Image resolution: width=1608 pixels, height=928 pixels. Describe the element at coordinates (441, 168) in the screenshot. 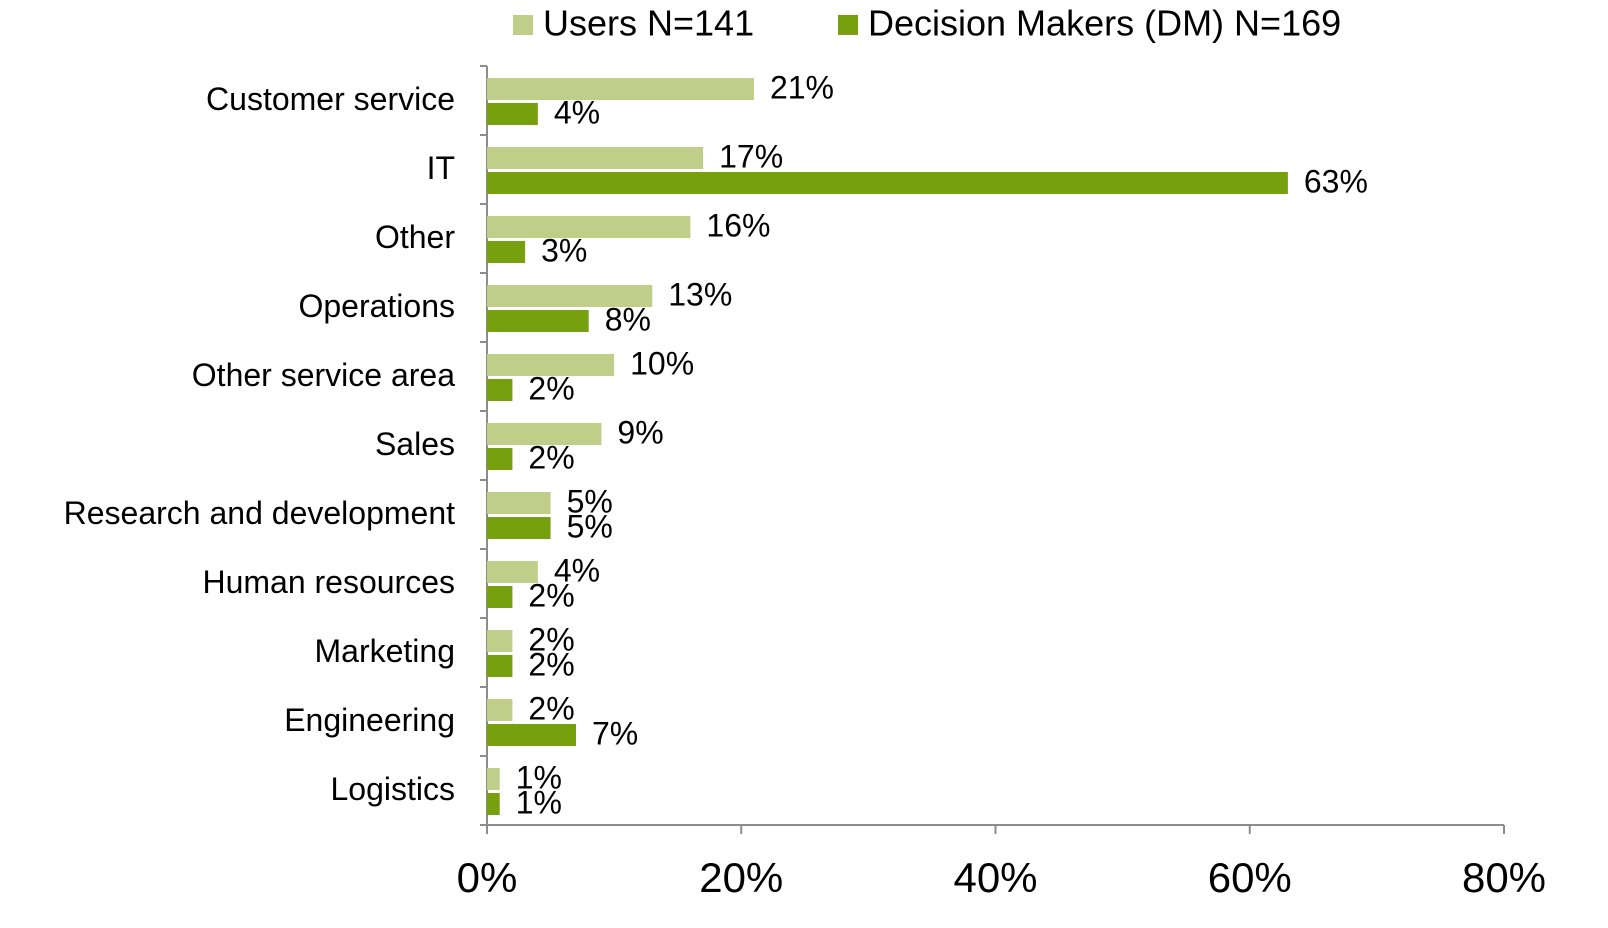

I see `category-label: IT` at that location.